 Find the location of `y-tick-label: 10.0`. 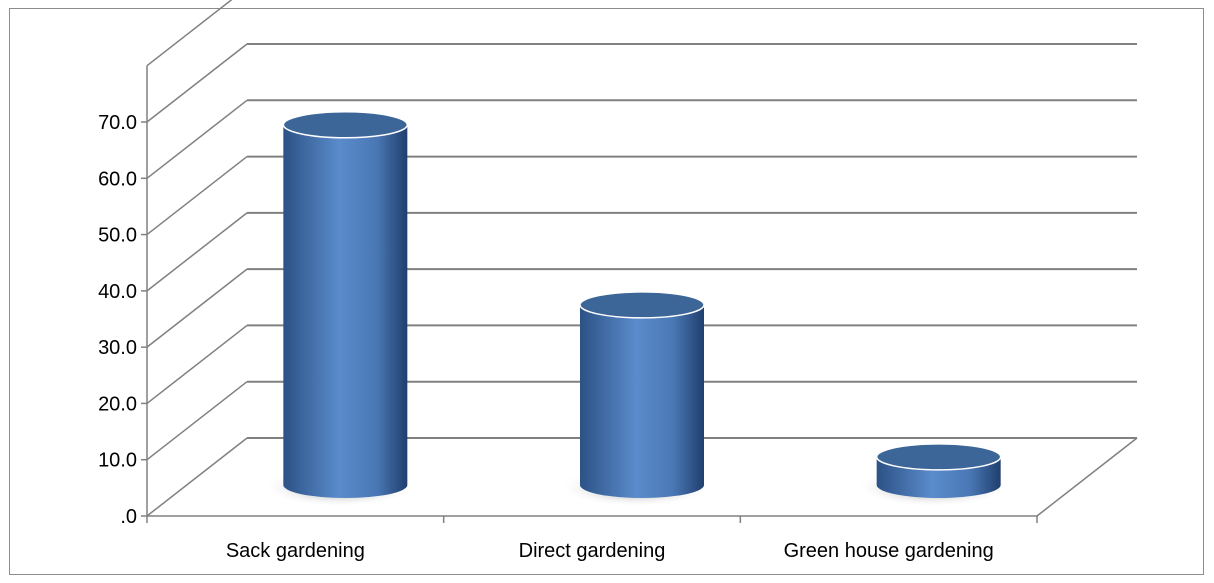

y-tick-label: 10.0 is located at coordinates (117, 461).